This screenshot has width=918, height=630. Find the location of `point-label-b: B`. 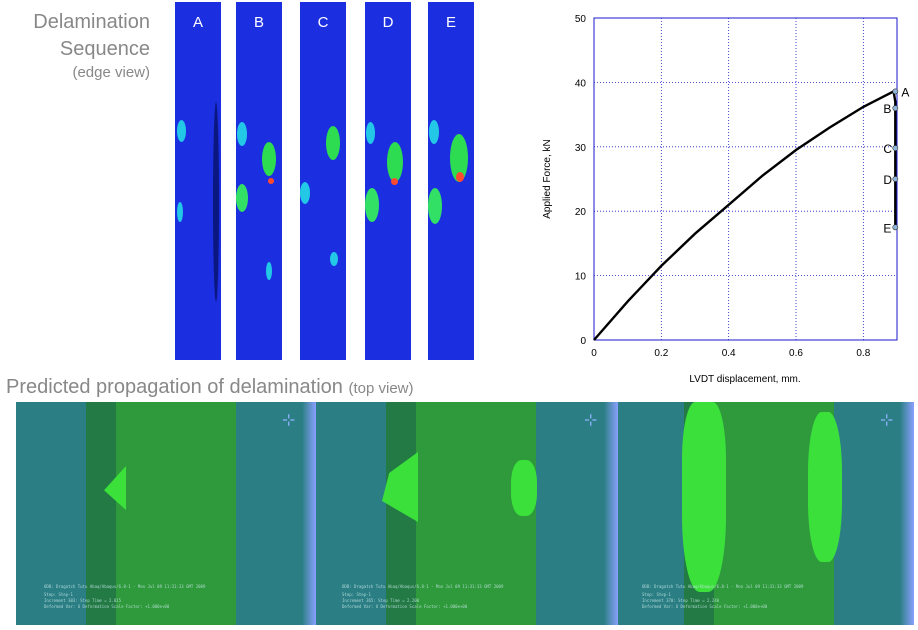

point-label-b: B is located at coordinates (887, 109).